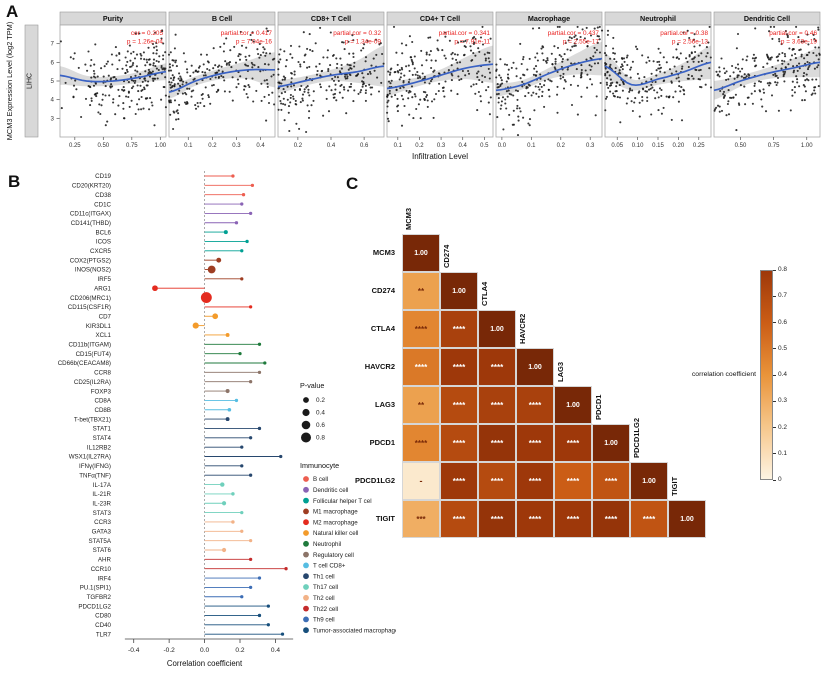 This screenshot has width=824, height=673. What do you see at coordinates (421, 481) in the screenshot?
I see `heatmap-cell: -` at bounding box center [421, 481].